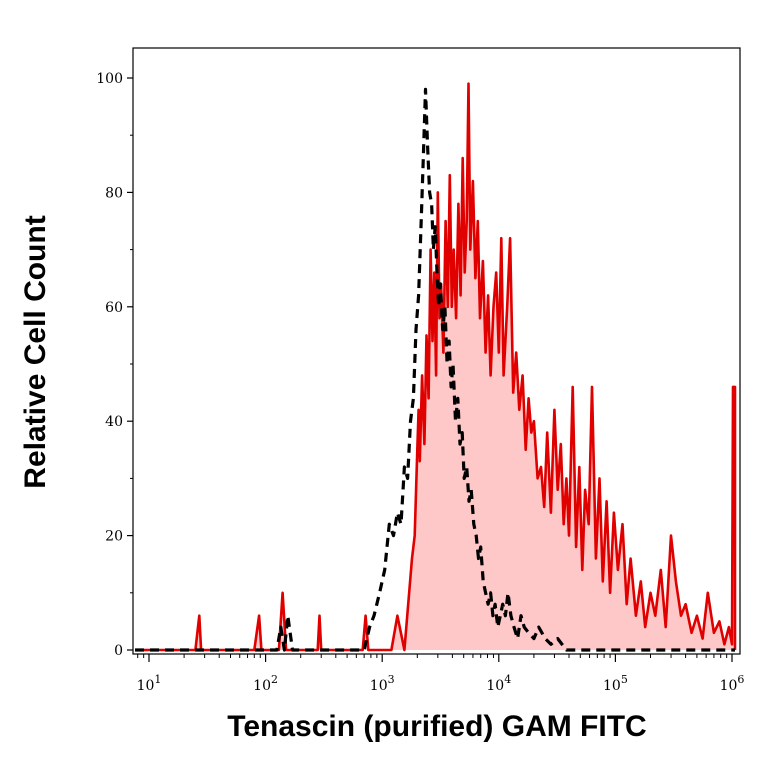  Describe the element at coordinates (118, 651) in the screenshot. I see `y-tick-label-0: 0` at that location.